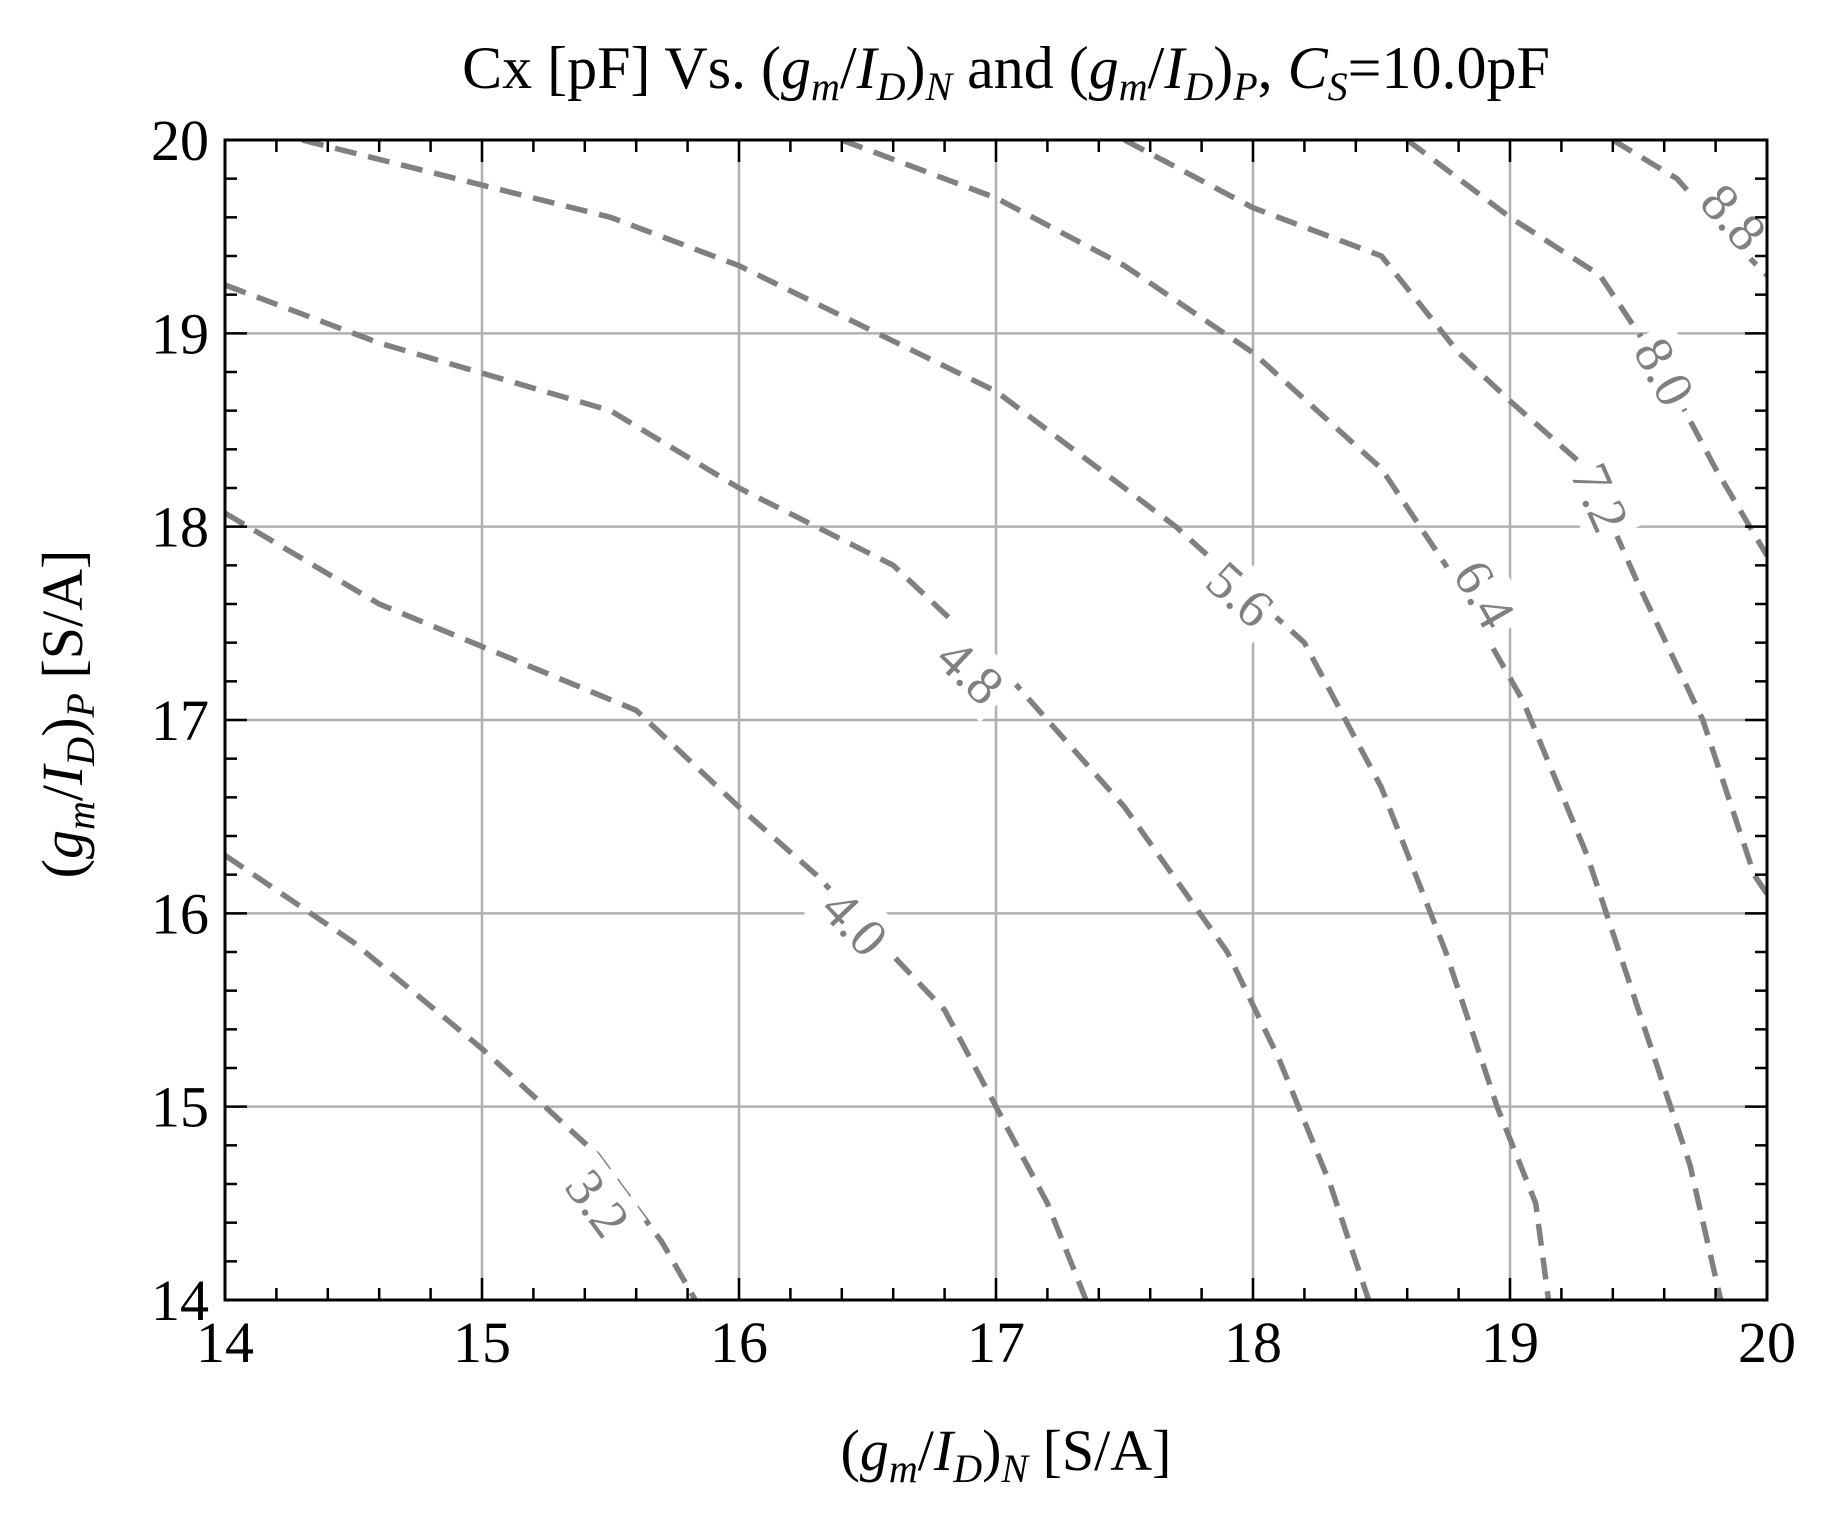 The width and height of the screenshot is (1823, 1513). I want to click on x-tick-label: 17, so click(996, 1342).